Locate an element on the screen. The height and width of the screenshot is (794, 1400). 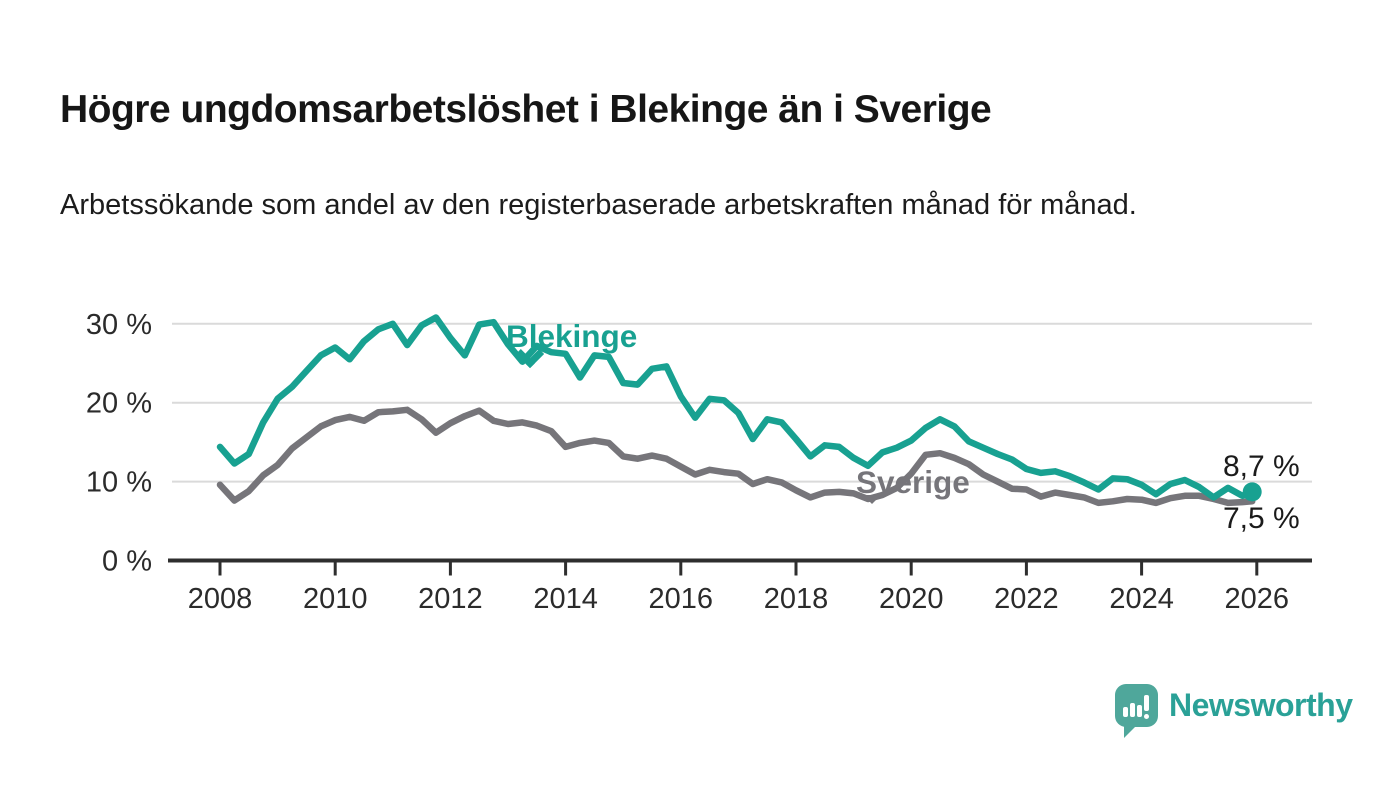
logo-wordmark: Newsworthy is located at coordinates (1261, 705).